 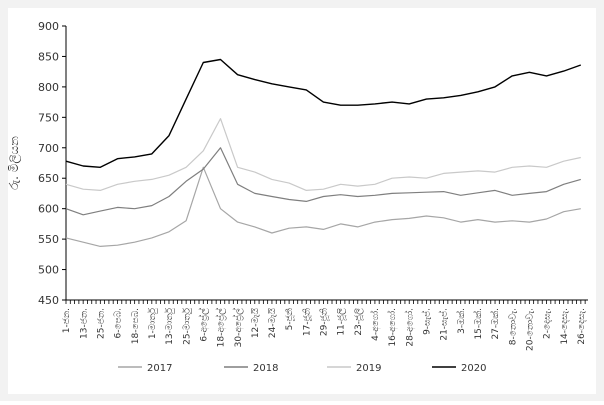 What do you see at coordinates (359, 322) in the screenshot?
I see `x-tick-label: 23-ජූලි` at bounding box center [359, 322].